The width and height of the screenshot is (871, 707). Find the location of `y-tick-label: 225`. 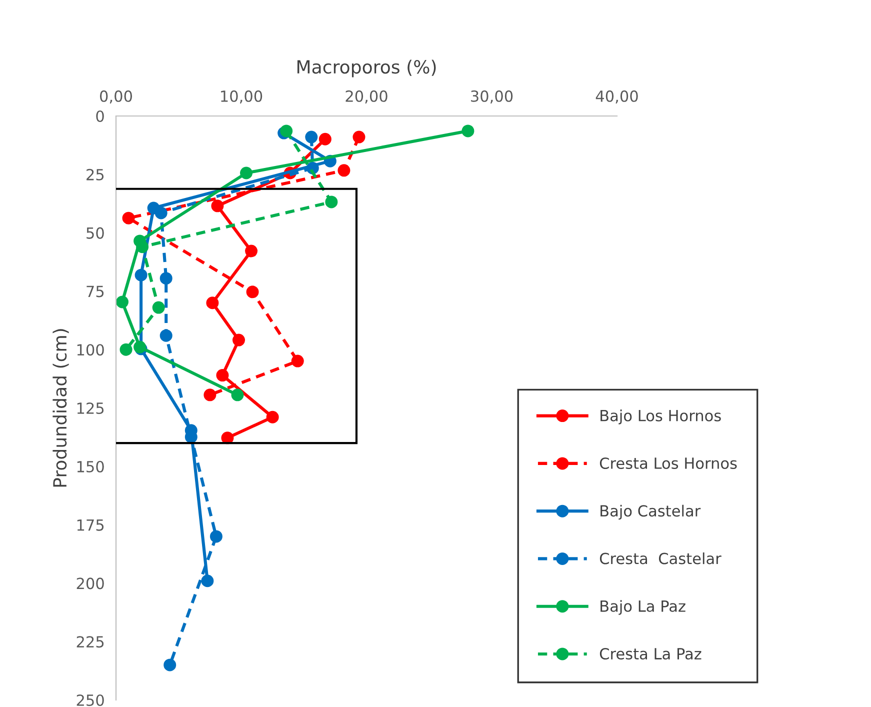

y-tick-label: 225 is located at coordinates (90, 642).